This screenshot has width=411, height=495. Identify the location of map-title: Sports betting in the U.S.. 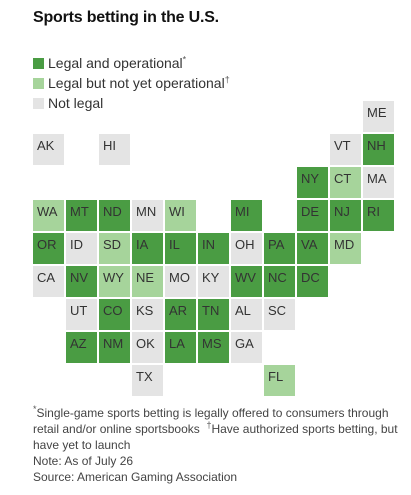
(126, 17).